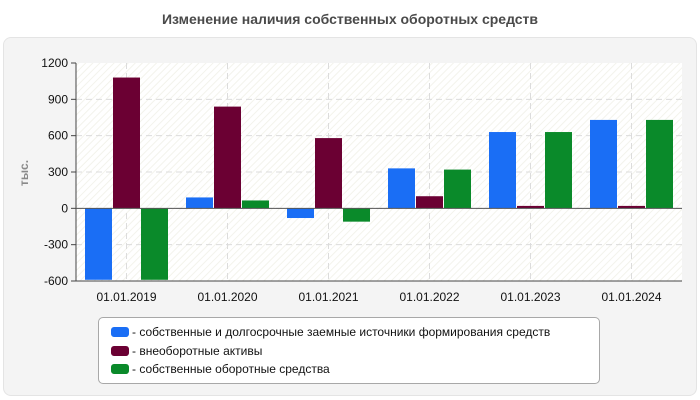  I want to click on y-tick-label: -600, so click(56, 281).